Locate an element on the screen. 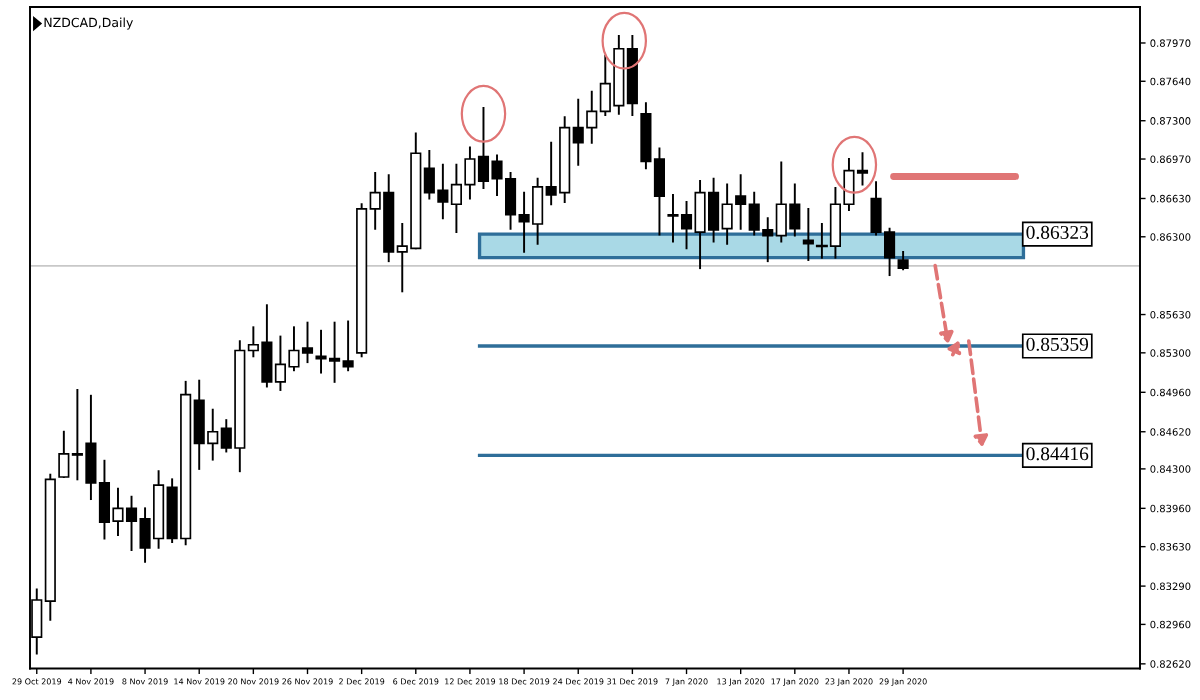 The height and width of the screenshot is (700, 1200). band-label: 0.86323 is located at coordinates (1057, 232).